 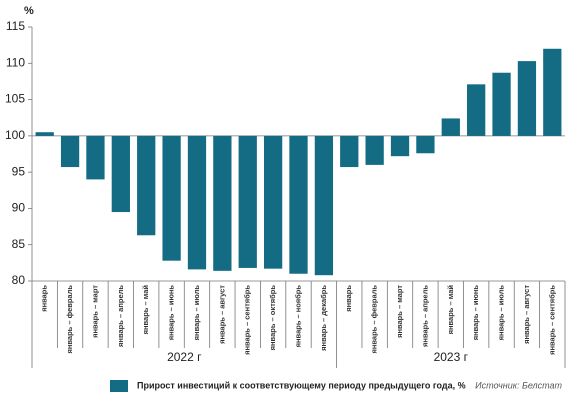 What do you see at coordinates (19, 208) in the screenshot?
I see `y-tick-label: 90` at bounding box center [19, 208].